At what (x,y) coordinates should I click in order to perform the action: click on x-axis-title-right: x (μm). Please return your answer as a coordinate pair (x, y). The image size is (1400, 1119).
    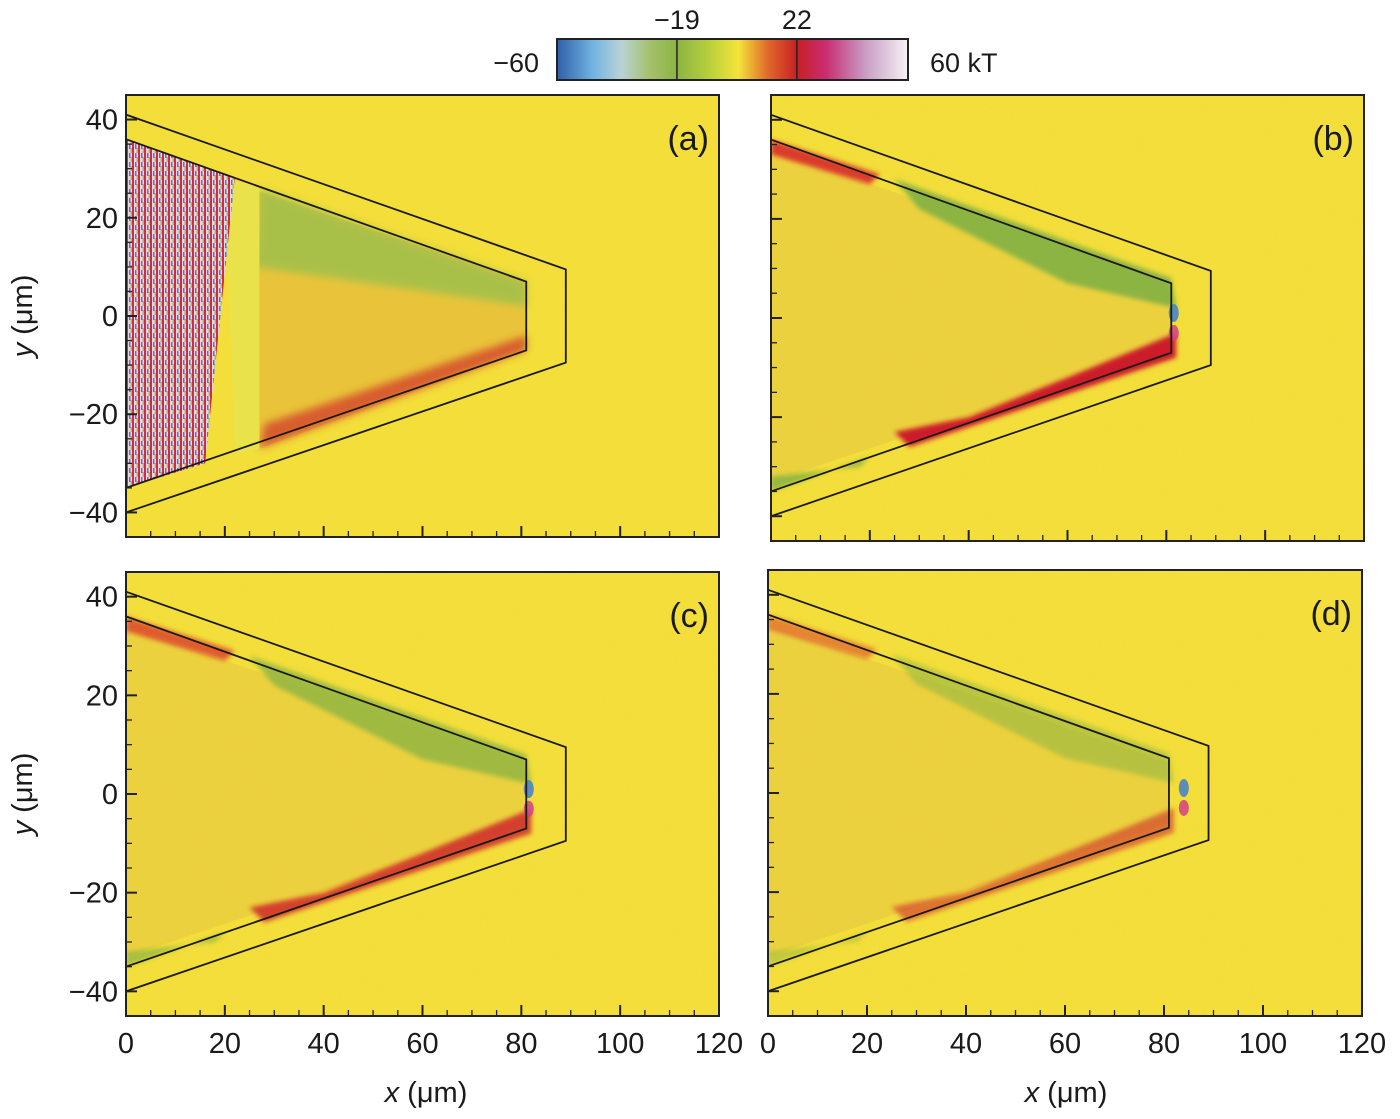
    Looking at the image, I should click on (1065, 1093).